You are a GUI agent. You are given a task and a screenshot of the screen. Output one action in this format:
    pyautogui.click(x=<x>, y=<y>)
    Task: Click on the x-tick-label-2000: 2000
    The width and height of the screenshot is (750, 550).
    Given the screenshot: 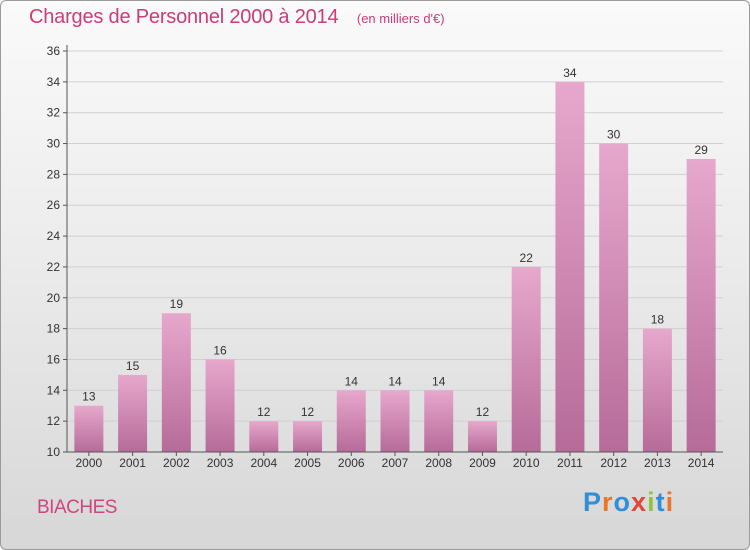 What is the action you would take?
    pyautogui.click(x=89, y=463)
    